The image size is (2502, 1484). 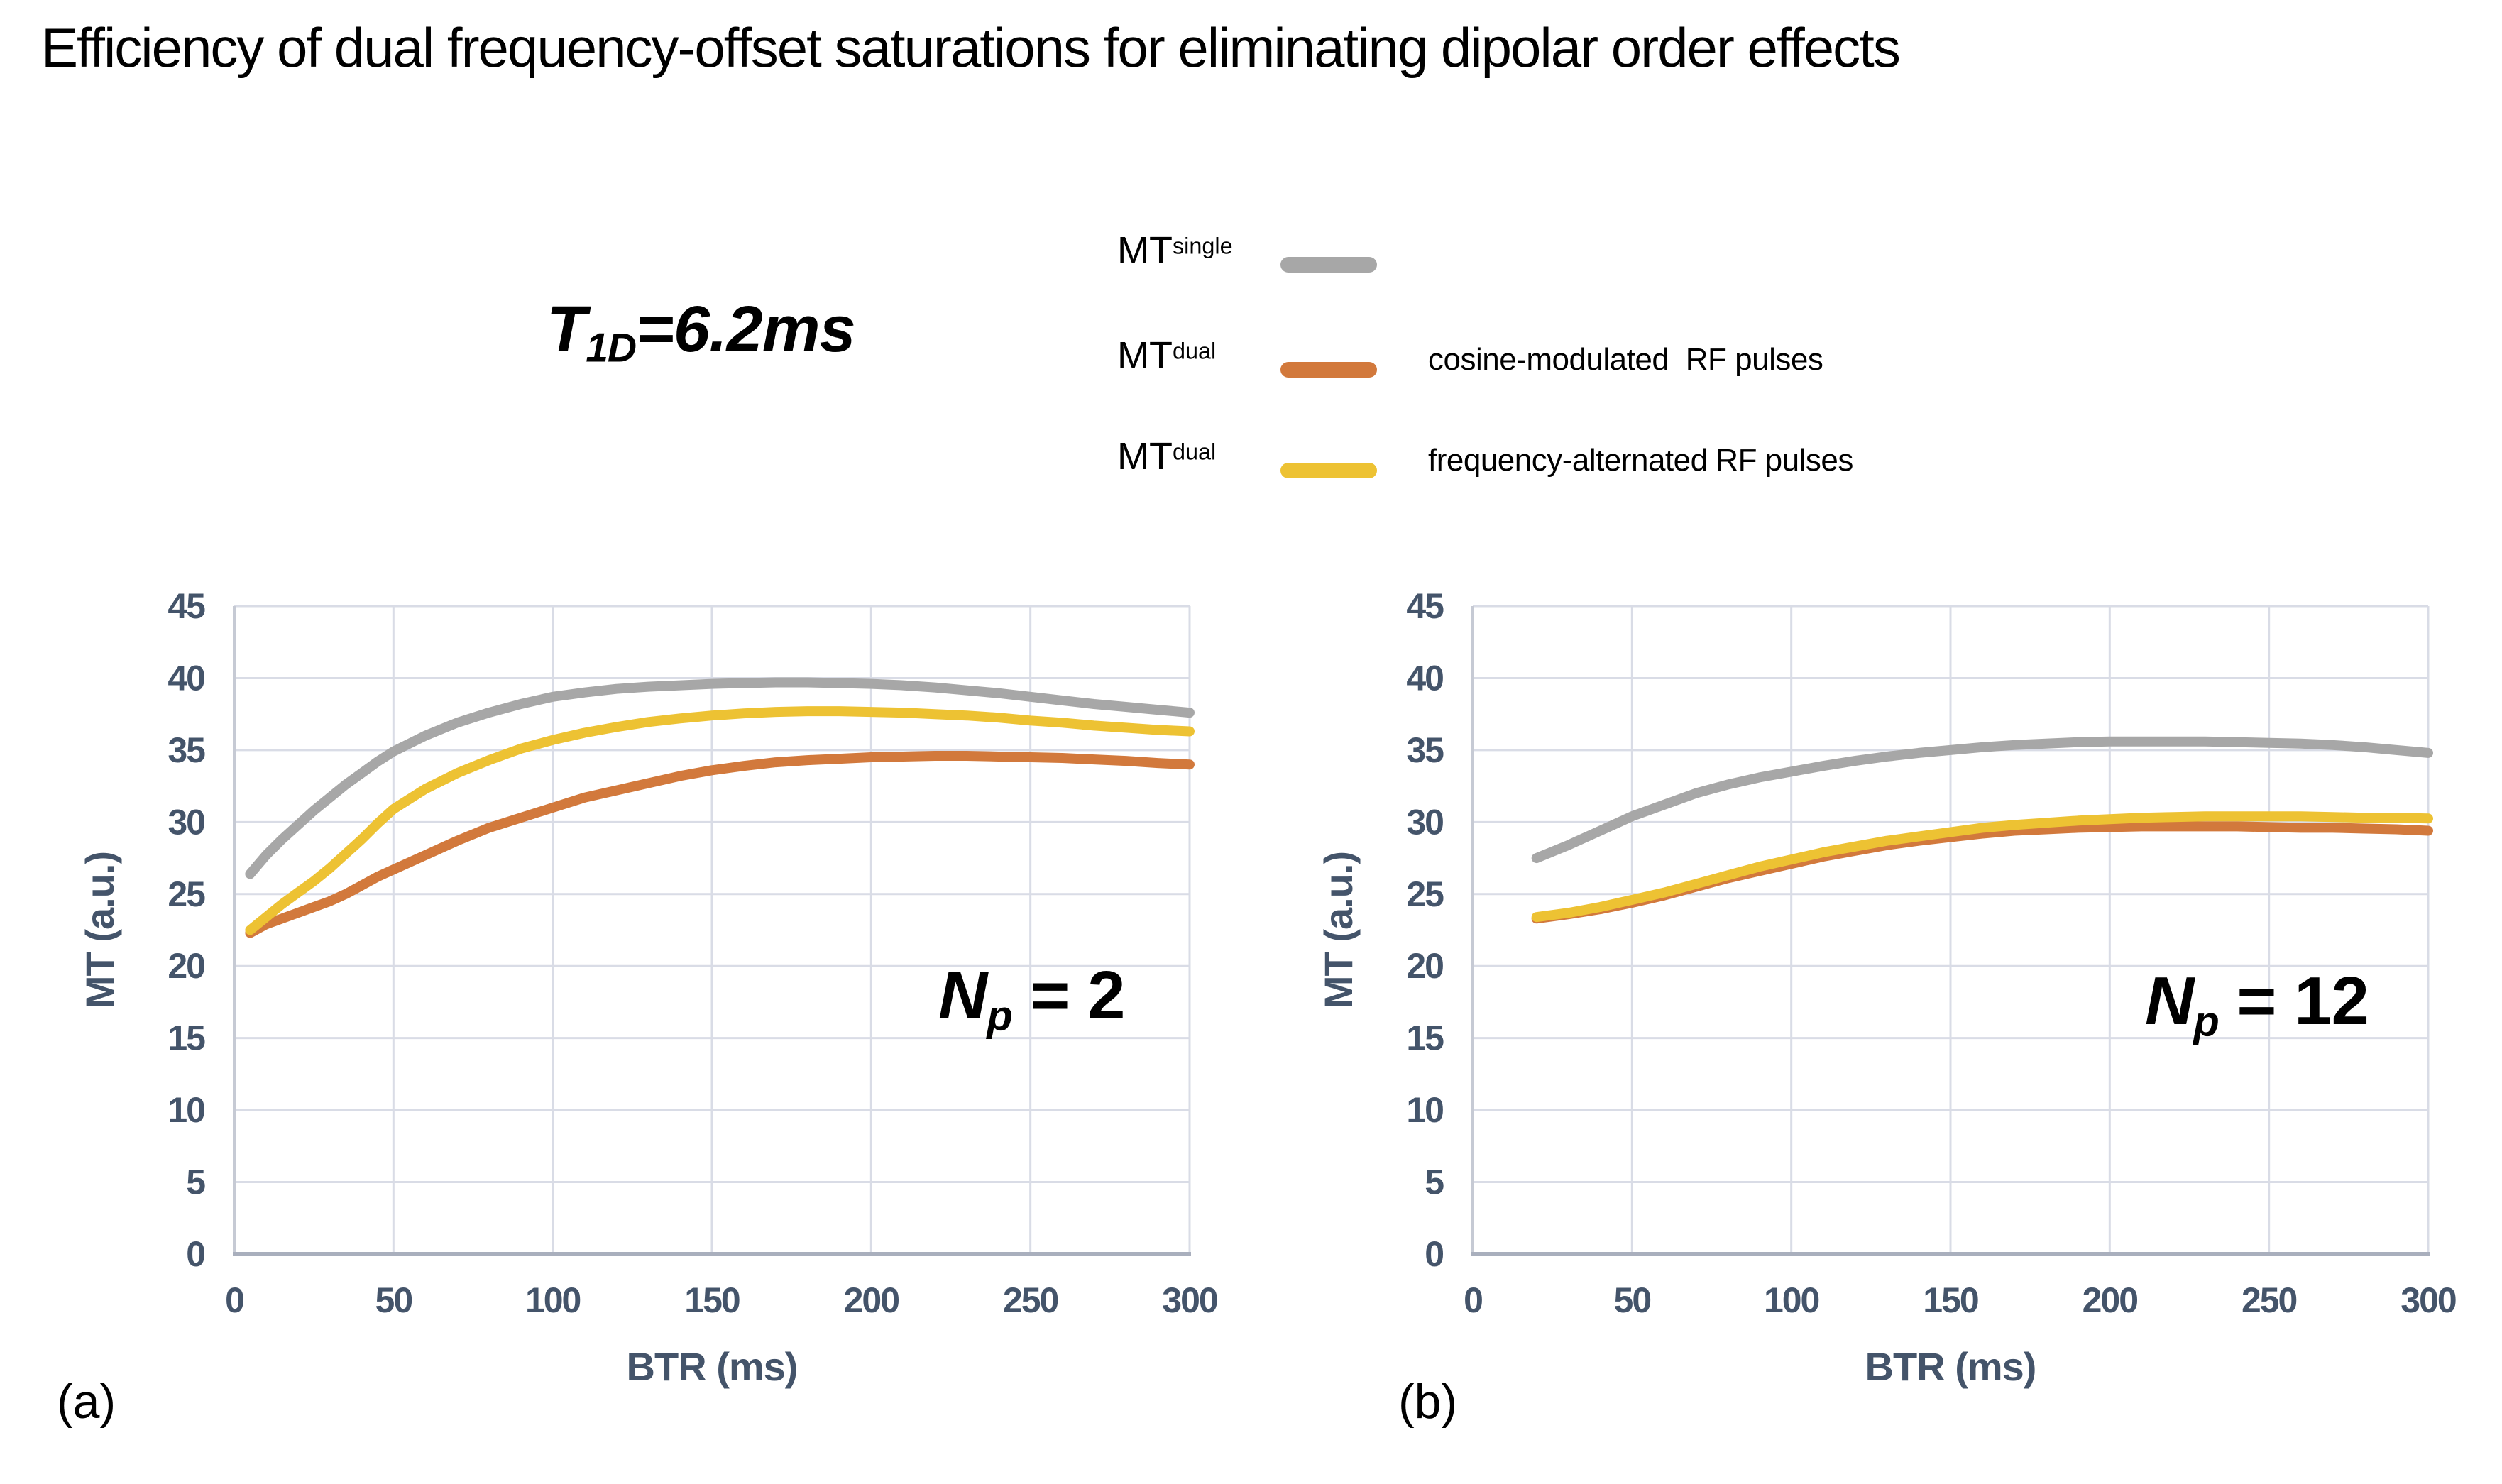 What do you see at coordinates (1328, 370) in the screenshot?
I see `legend-swatch-orange` at bounding box center [1328, 370].